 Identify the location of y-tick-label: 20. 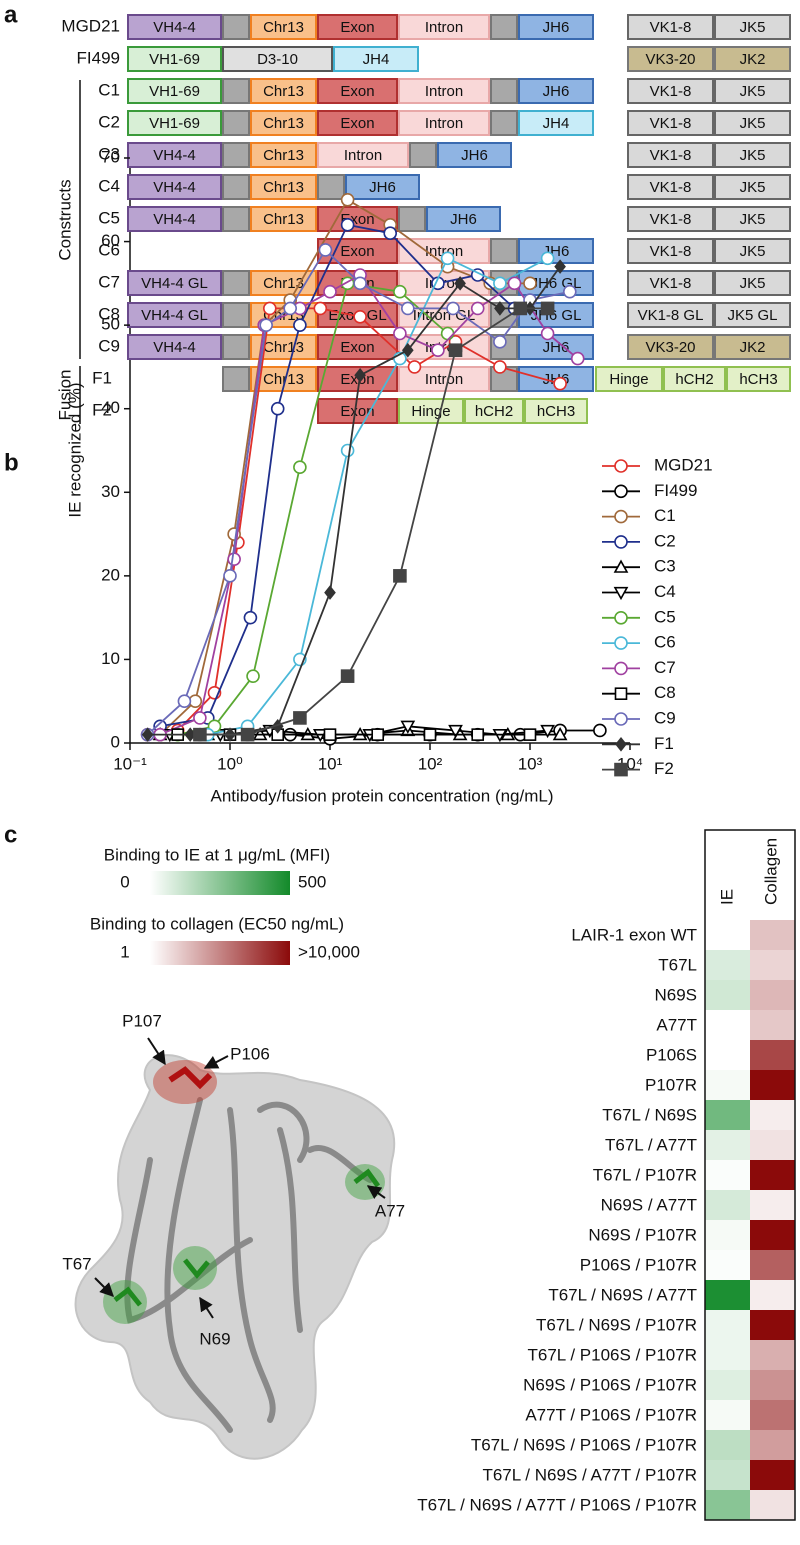
(110, 574).